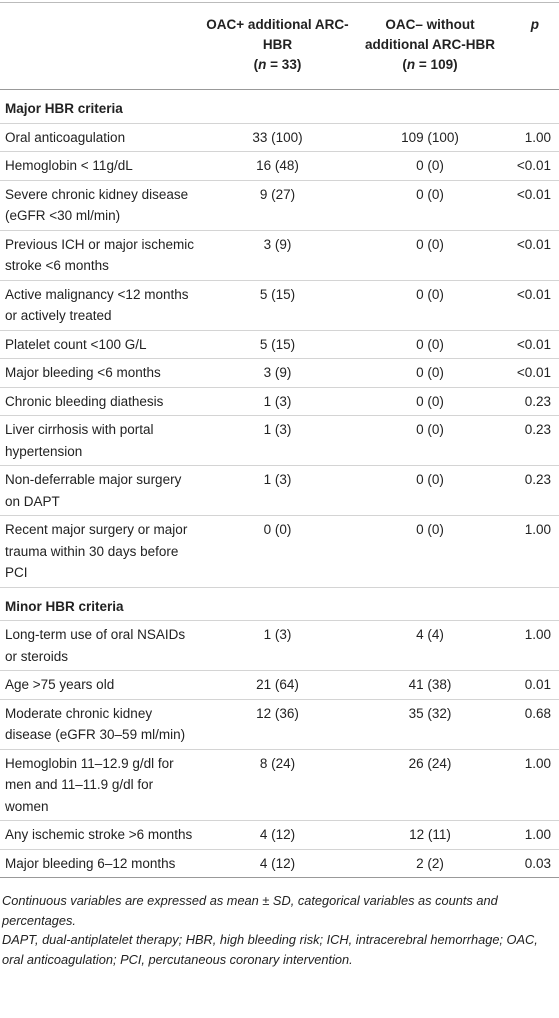  Describe the element at coordinates (532, 46) in the screenshot. I see `header-p: p` at that location.